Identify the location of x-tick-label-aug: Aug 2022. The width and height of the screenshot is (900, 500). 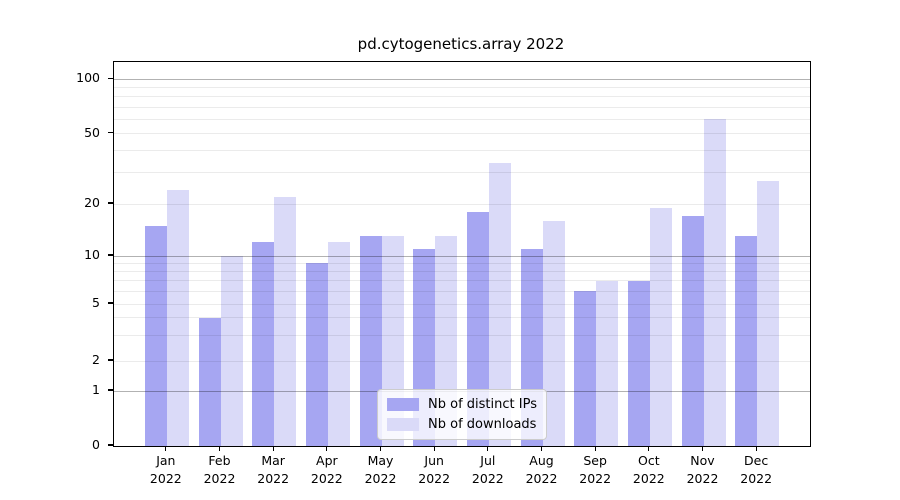
(541, 469).